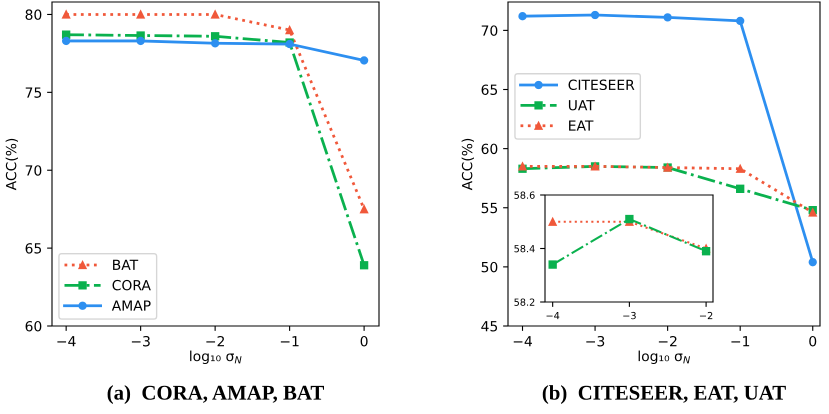 The width and height of the screenshot is (829, 414). What do you see at coordinates (489, 326) in the screenshot?
I see `y-tick-label: 45` at bounding box center [489, 326].